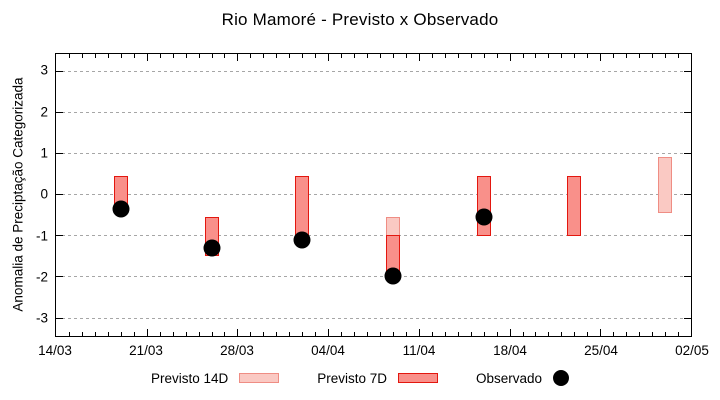 This screenshot has height=400, width=720. What do you see at coordinates (237, 350) in the screenshot?
I see `x-tick-label: 28/03` at bounding box center [237, 350].